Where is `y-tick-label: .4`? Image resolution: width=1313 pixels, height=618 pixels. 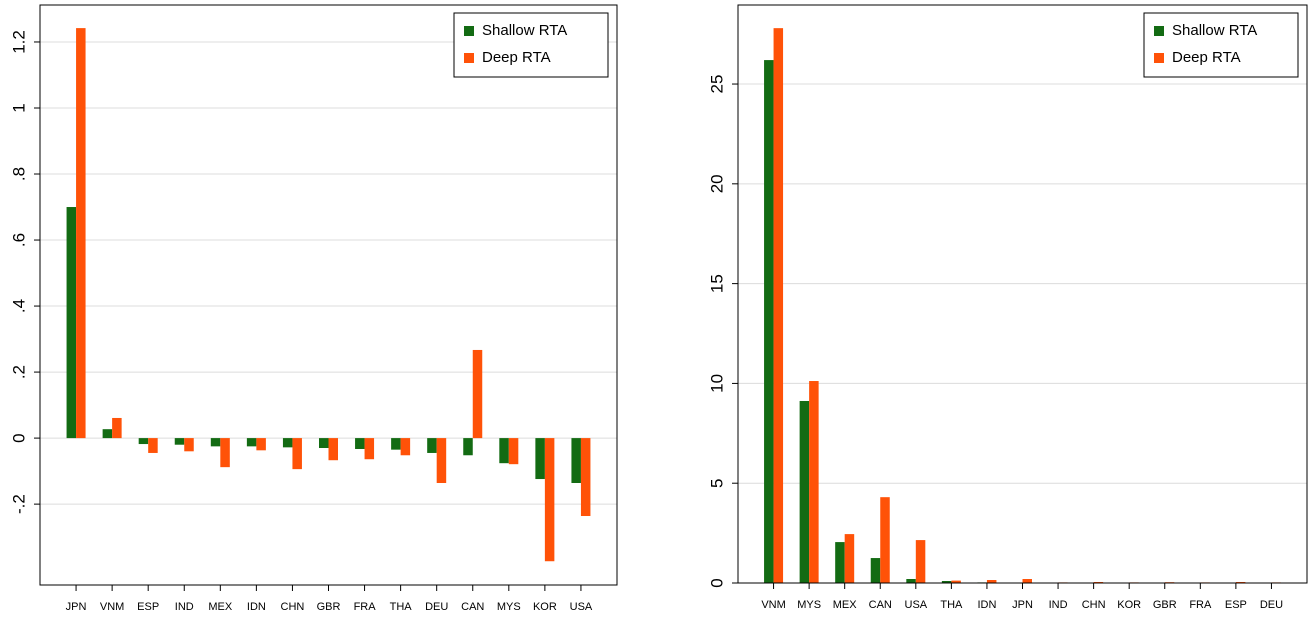 y-tick-label: .4 is located at coordinates (18, 306).